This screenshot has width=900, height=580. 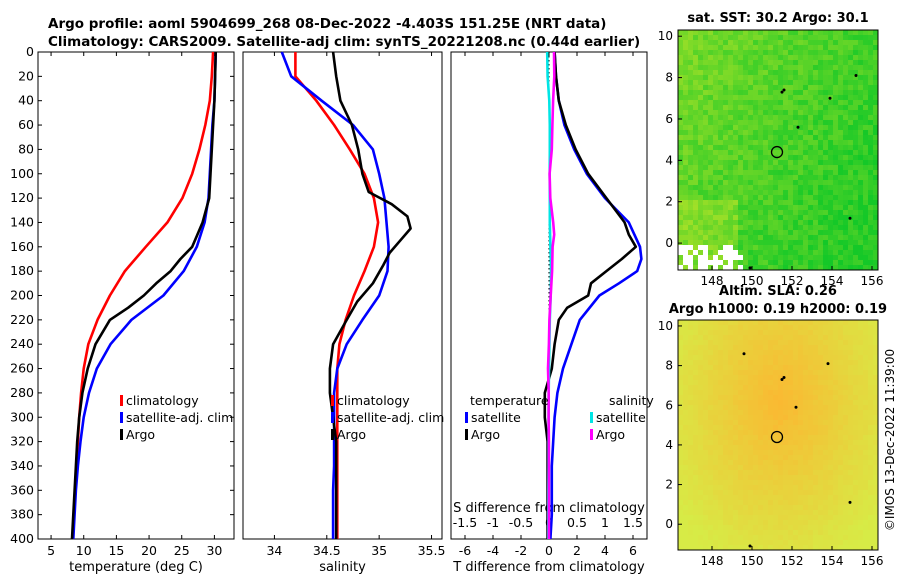 I want to click on legend-swatch, so click(x=332, y=434).